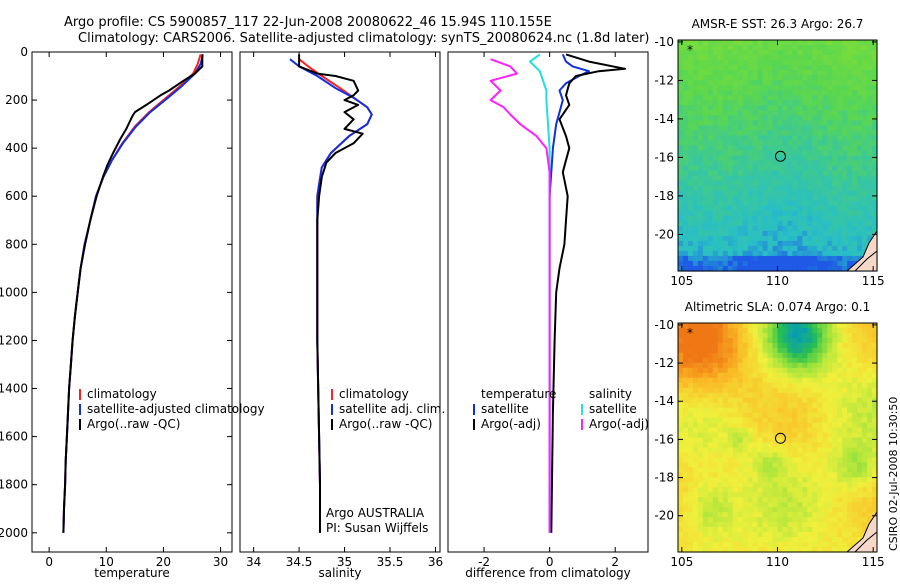 This screenshot has width=900, height=584. I want to click on temperature-ytick-label: 2000, so click(14, 533).